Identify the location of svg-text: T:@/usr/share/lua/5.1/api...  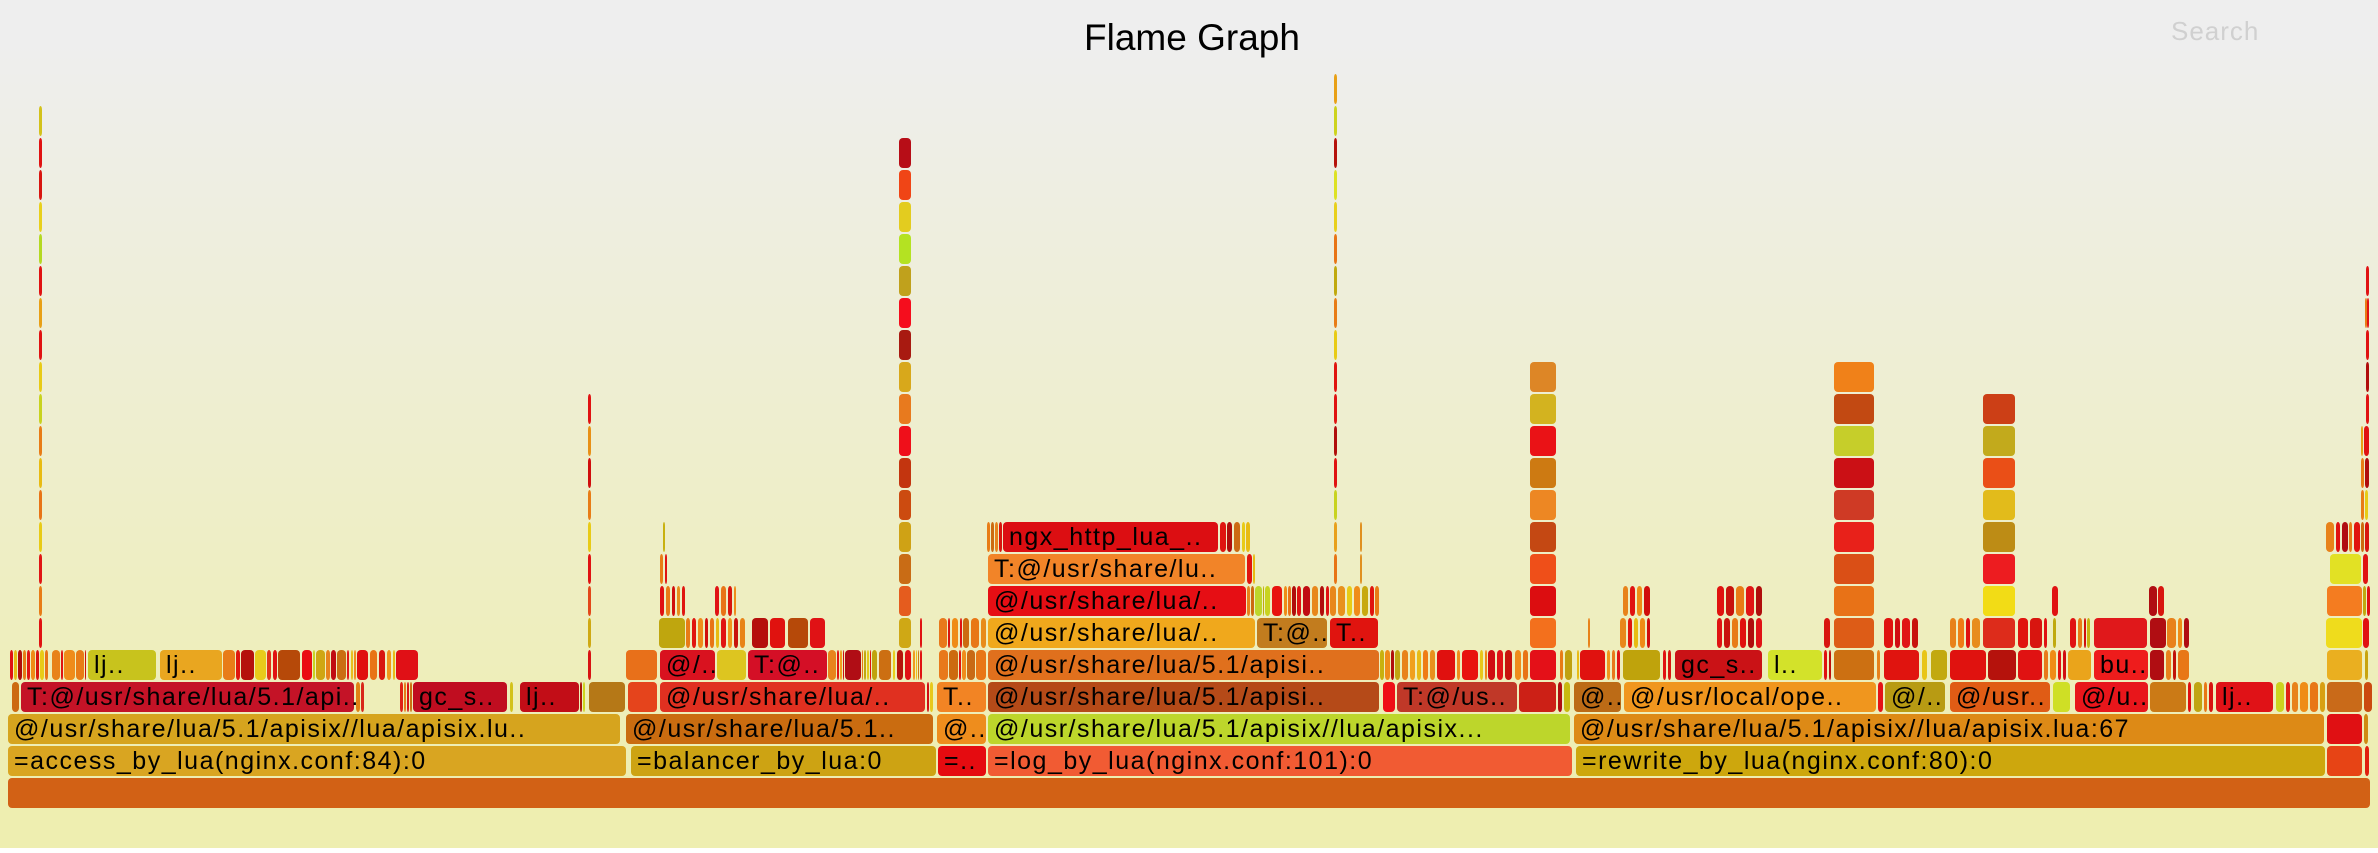
(193, 697).